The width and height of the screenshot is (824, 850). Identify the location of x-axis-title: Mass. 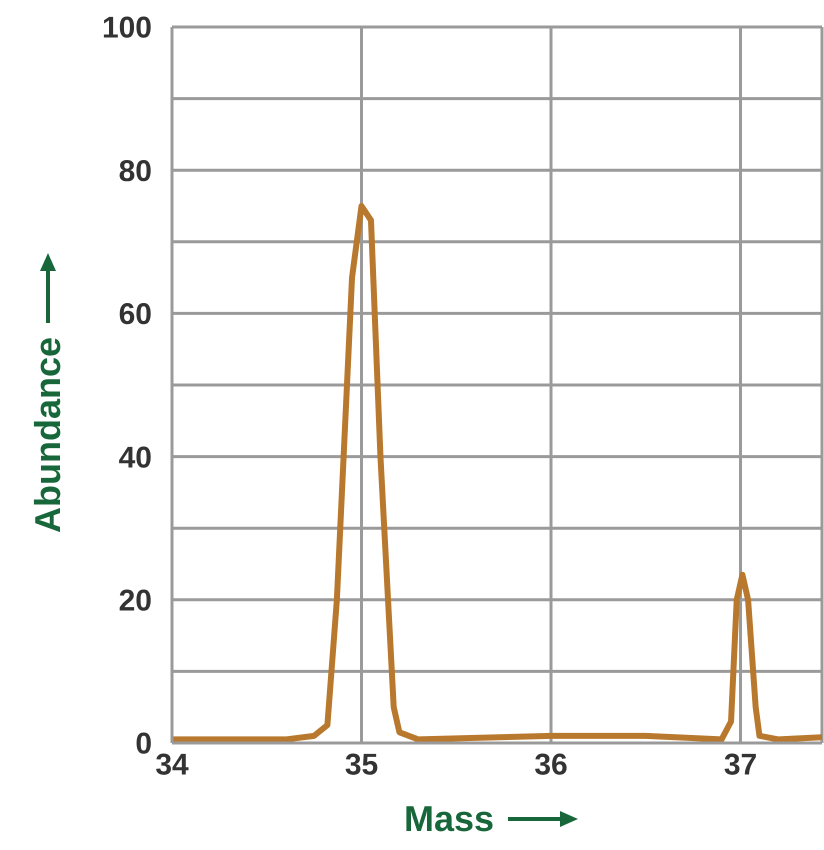
(449, 819).